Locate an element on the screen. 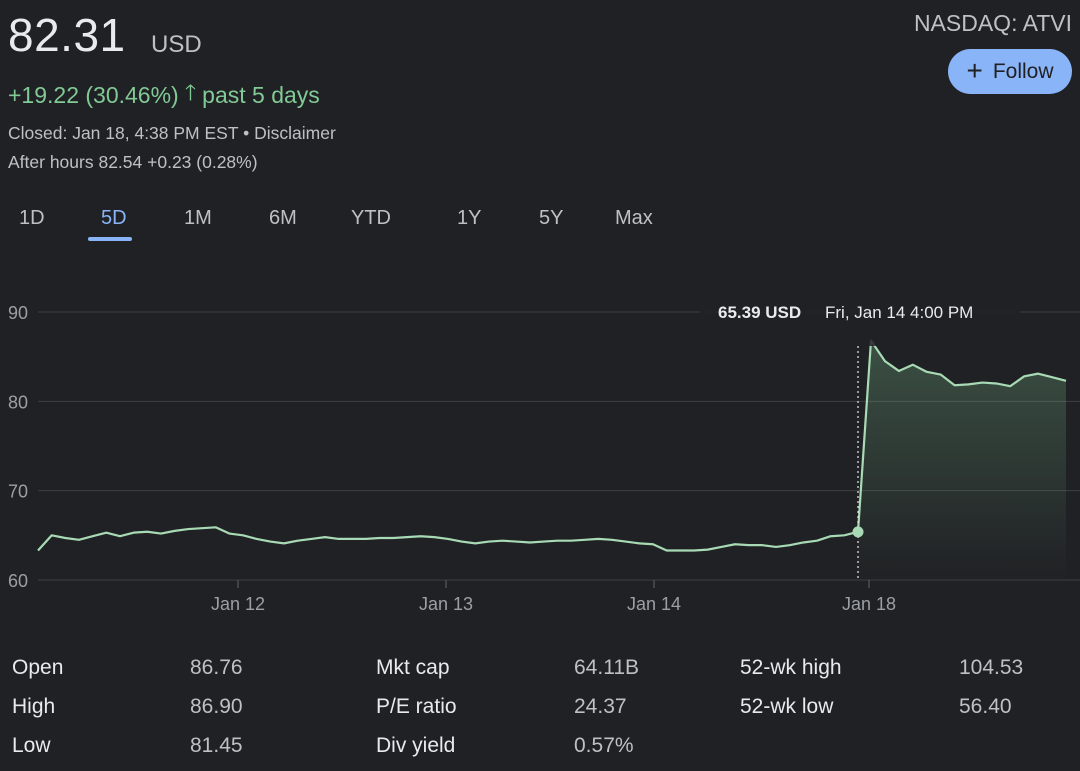 This screenshot has width=1080, height=771. x-axis: Jan 12 Jan 13 Jan 14 Jan 18 is located at coordinates (553, 597).